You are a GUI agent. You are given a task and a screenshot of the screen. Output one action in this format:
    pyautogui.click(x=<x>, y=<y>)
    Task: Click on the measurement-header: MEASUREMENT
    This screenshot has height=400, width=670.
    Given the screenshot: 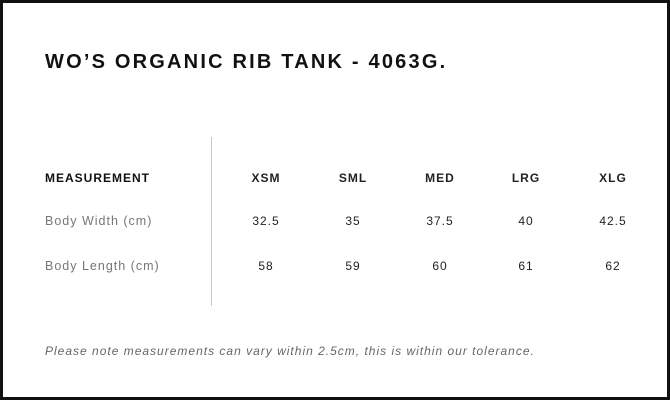 What is the action you would take?
    pyautogui.click(x=98, y=178)
    